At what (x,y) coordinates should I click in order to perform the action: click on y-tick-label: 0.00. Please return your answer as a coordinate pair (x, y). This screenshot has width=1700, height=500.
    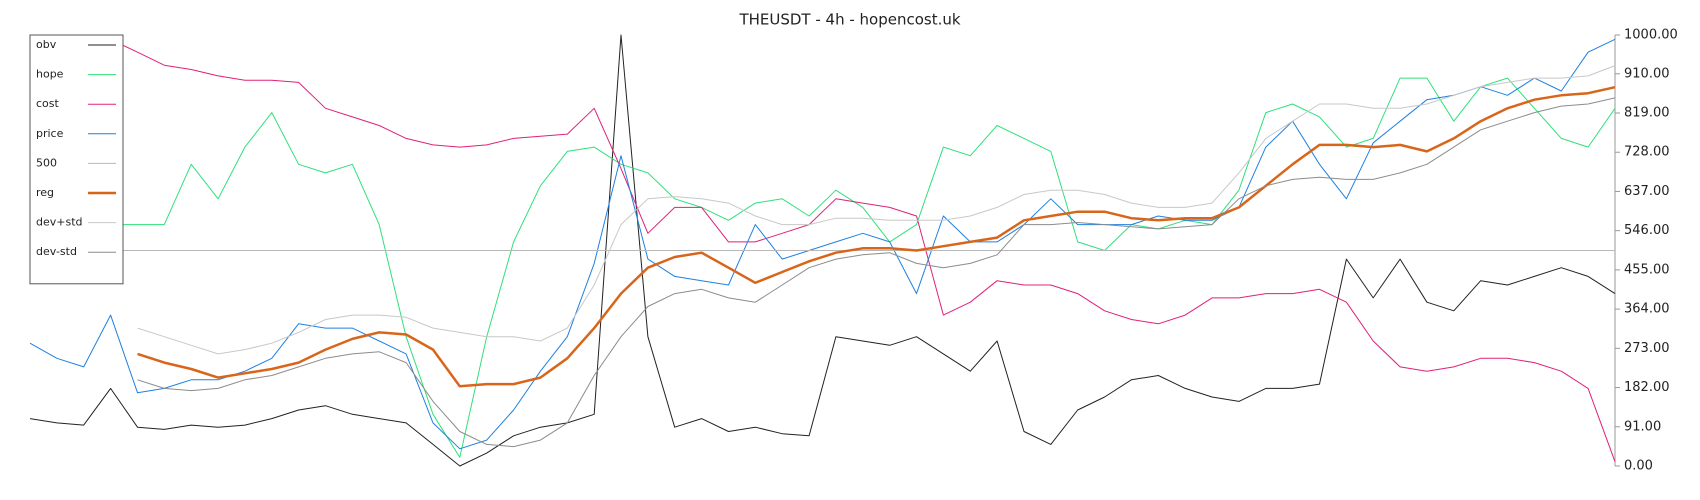
    Looking at the image, I should click on (1638, 466).